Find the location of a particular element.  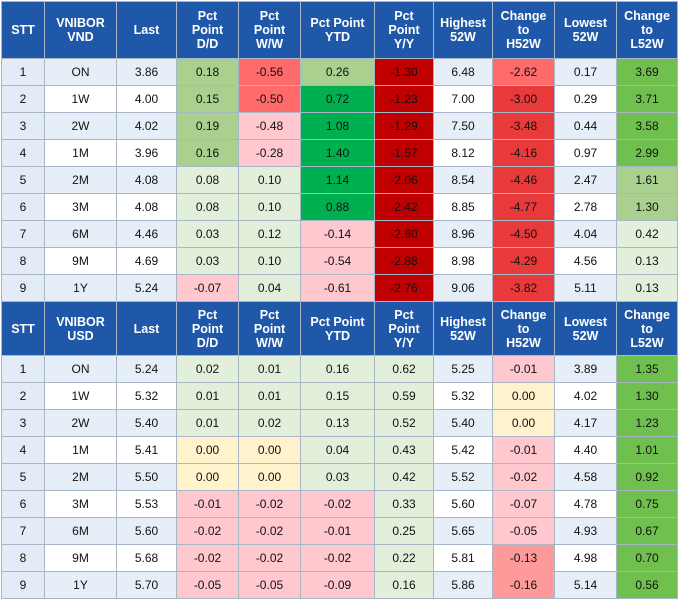

pct-yy-cell: 0.59 is located at coordinates (404, 396).